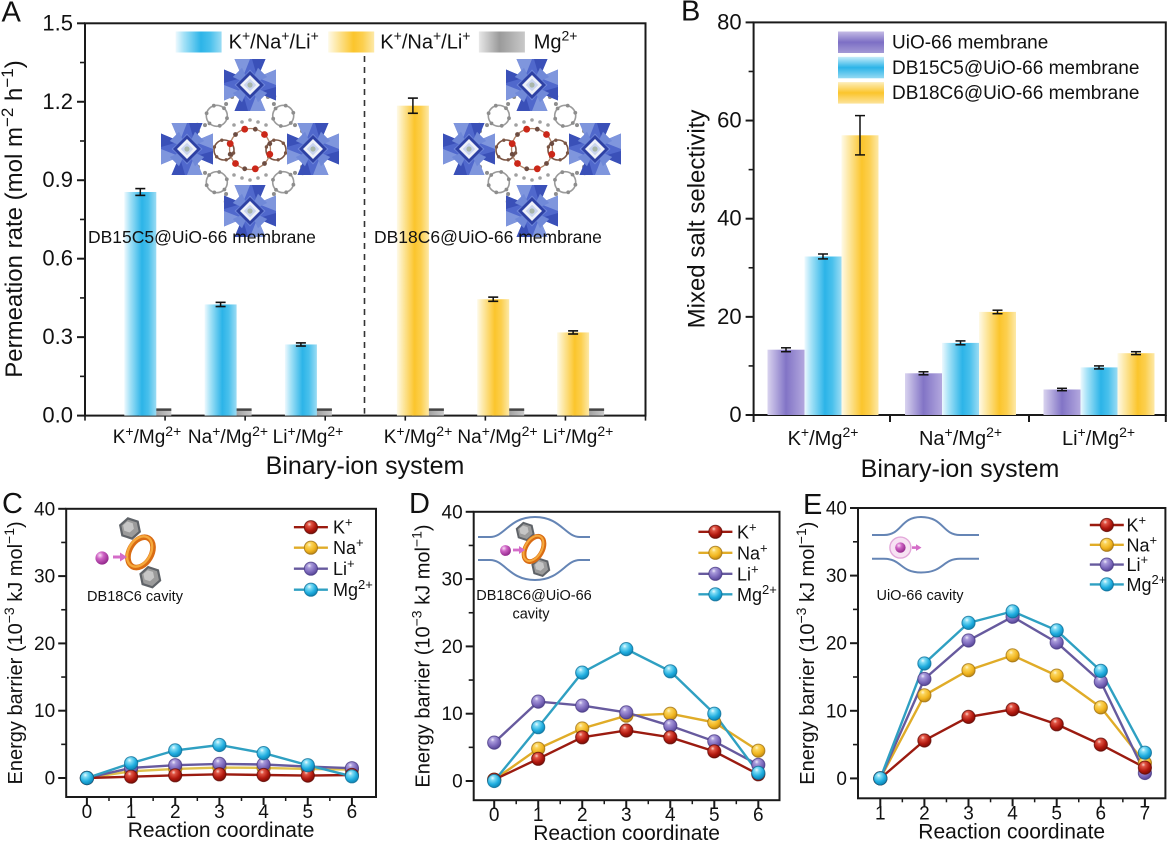 The height and width of the screenshot is (849, 1168). What do you see at coordinates (697, 219) in the screenshot?
I see `svg-text: Mixed salt selectivity` at bounding box center [697, 219].